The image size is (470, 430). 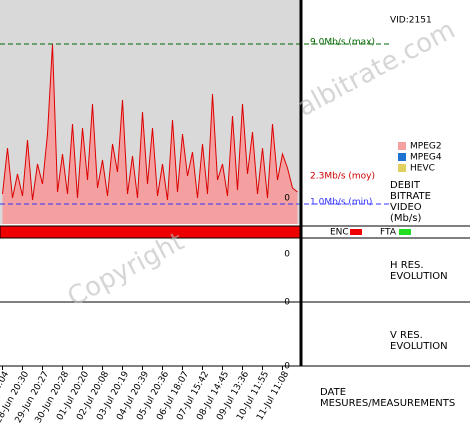 What do you see at coordinates (410, 202) in the screenshot?
I see `y-title: DEBIT BITRATE VIDEO (Mb/s)` at bounding box center [410, 202].